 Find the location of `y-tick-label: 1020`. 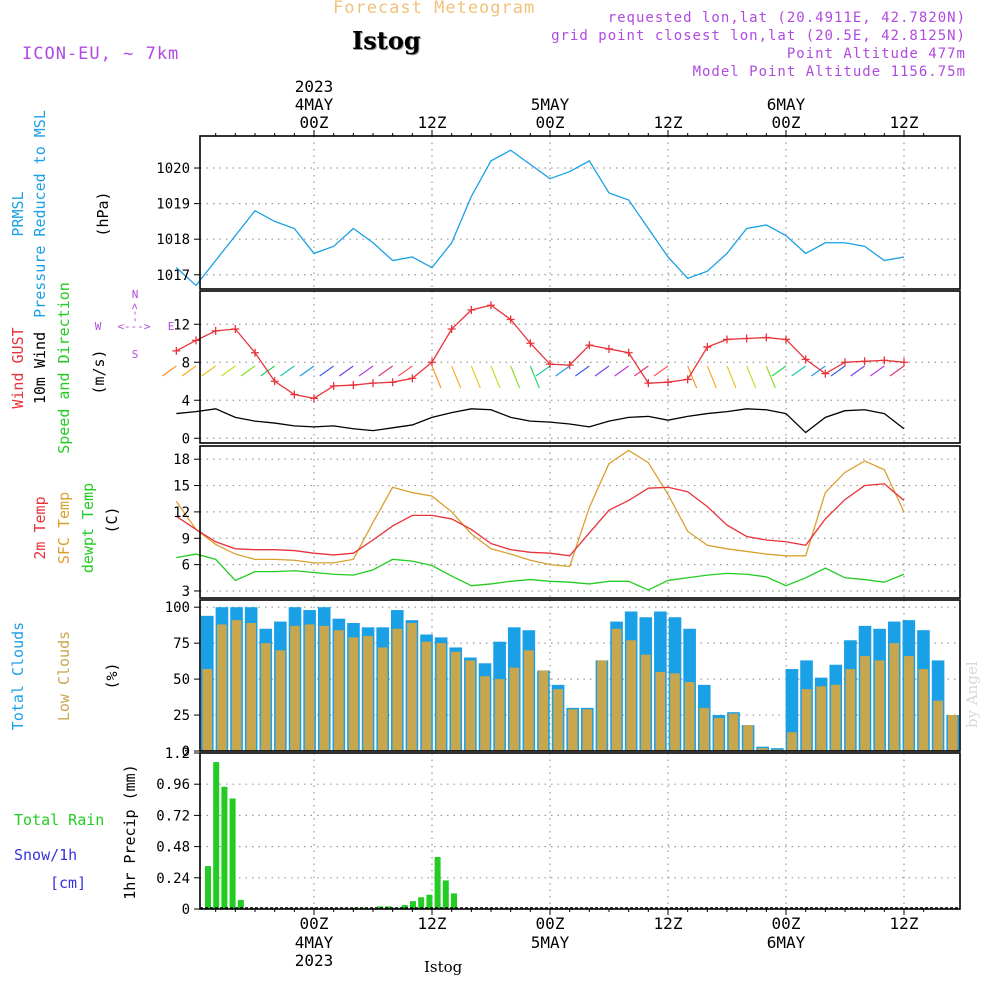

y-tick-label: 1020 is located at coordinates (173, 169).